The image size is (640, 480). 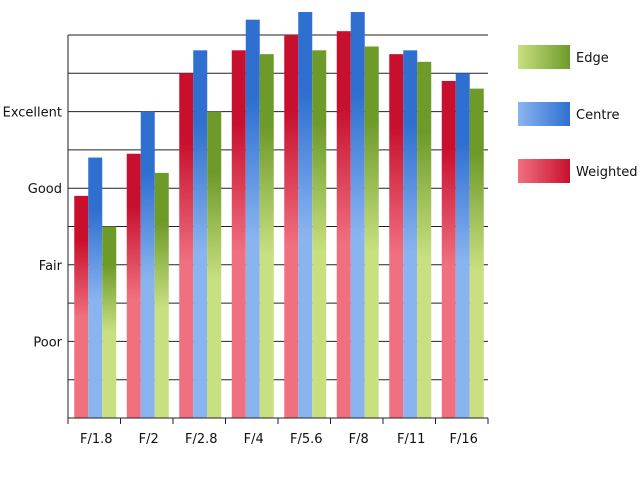 I want to click on bar-weighted-f18, so click(x=81, y=306).